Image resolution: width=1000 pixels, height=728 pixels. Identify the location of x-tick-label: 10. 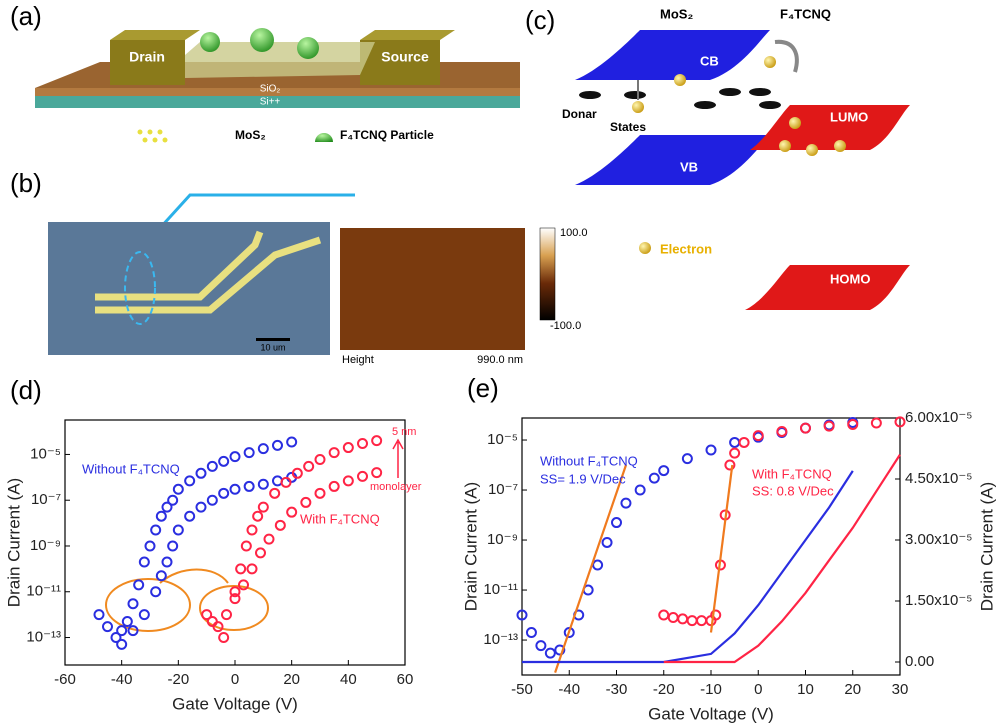
(805, 689).